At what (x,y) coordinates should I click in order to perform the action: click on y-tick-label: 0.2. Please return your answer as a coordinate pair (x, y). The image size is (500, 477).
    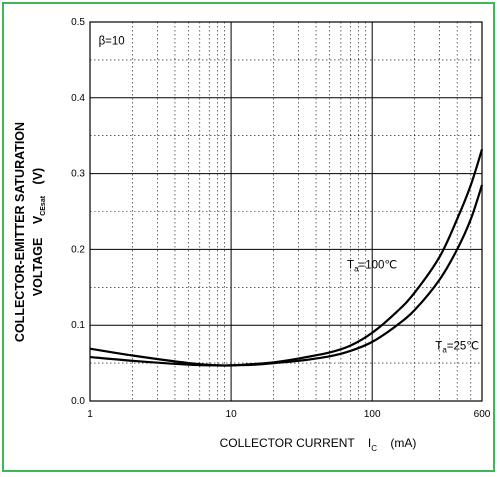
    Looking at the image, I should click on (78, 249).